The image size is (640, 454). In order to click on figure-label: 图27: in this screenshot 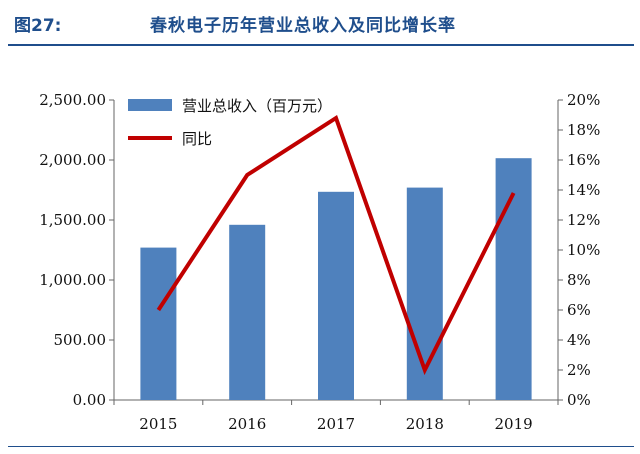, I will do `click(38, 26)`.